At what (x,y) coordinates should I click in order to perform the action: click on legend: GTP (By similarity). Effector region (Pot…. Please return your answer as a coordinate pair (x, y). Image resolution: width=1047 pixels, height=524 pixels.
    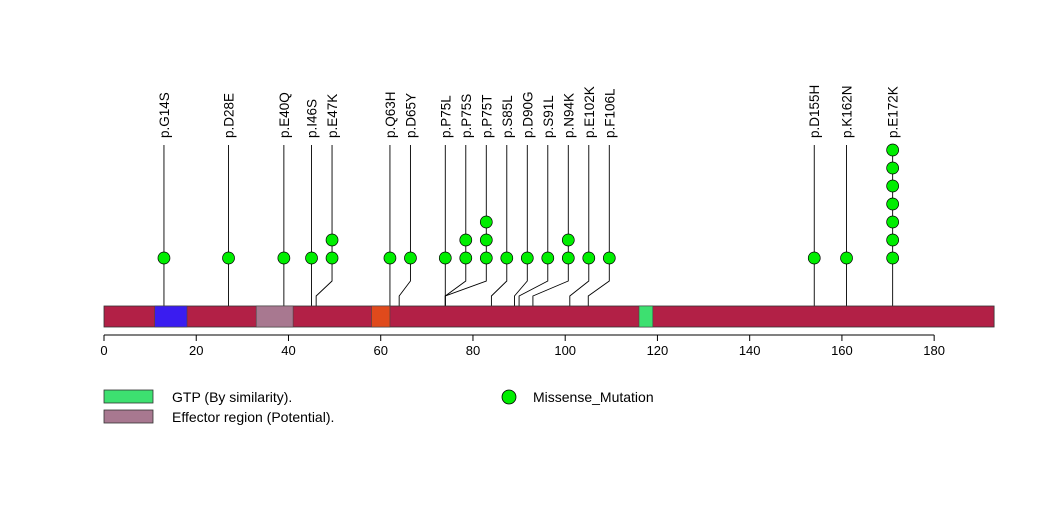
    Looking at the image, I should click on (378, 407).